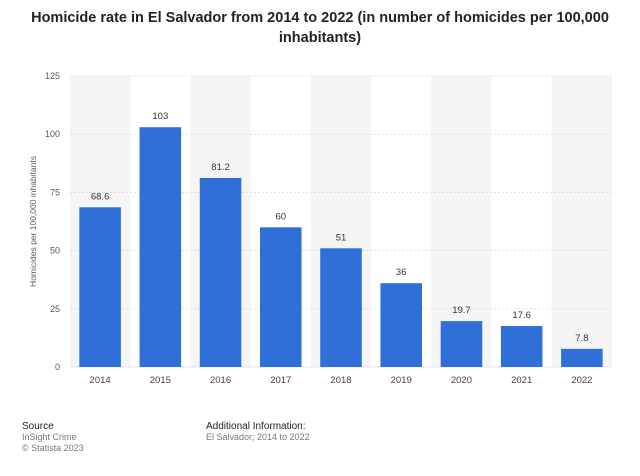 Image resolution: width=640 pixels, height=476 pixels. I want to click on data-label-2015: 103, so click(160, 116).